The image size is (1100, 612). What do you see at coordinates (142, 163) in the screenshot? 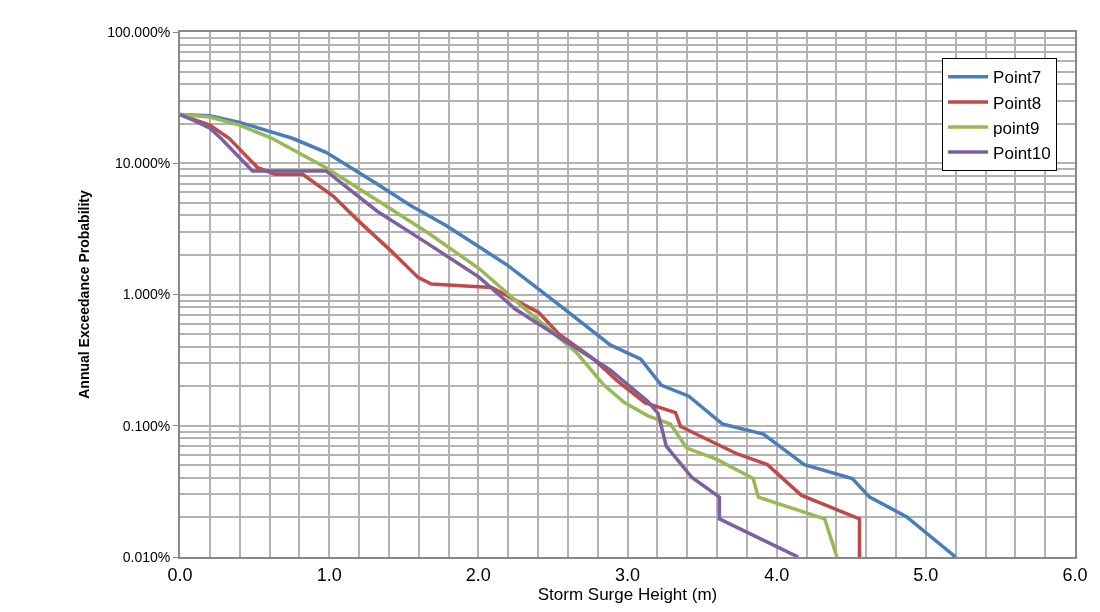
I see `y-tick-label: 10.000%` at bounding box center [142, 163].